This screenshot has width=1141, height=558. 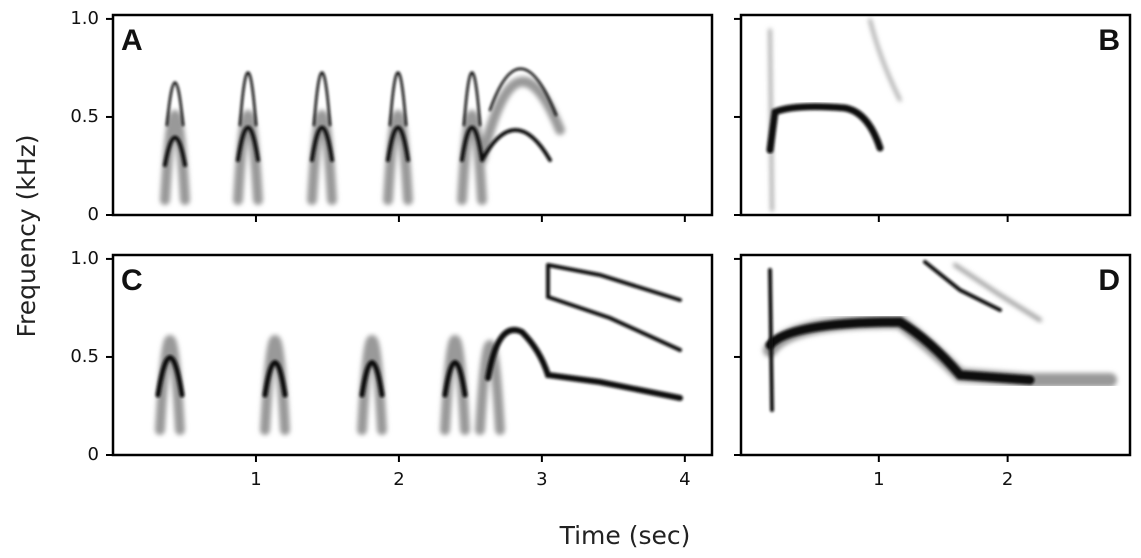 What do you see at coordinates (26, 235) in the screenshot?
I see `y-axis-label: Frequency (kHz)` at bounding box center [26, 235].